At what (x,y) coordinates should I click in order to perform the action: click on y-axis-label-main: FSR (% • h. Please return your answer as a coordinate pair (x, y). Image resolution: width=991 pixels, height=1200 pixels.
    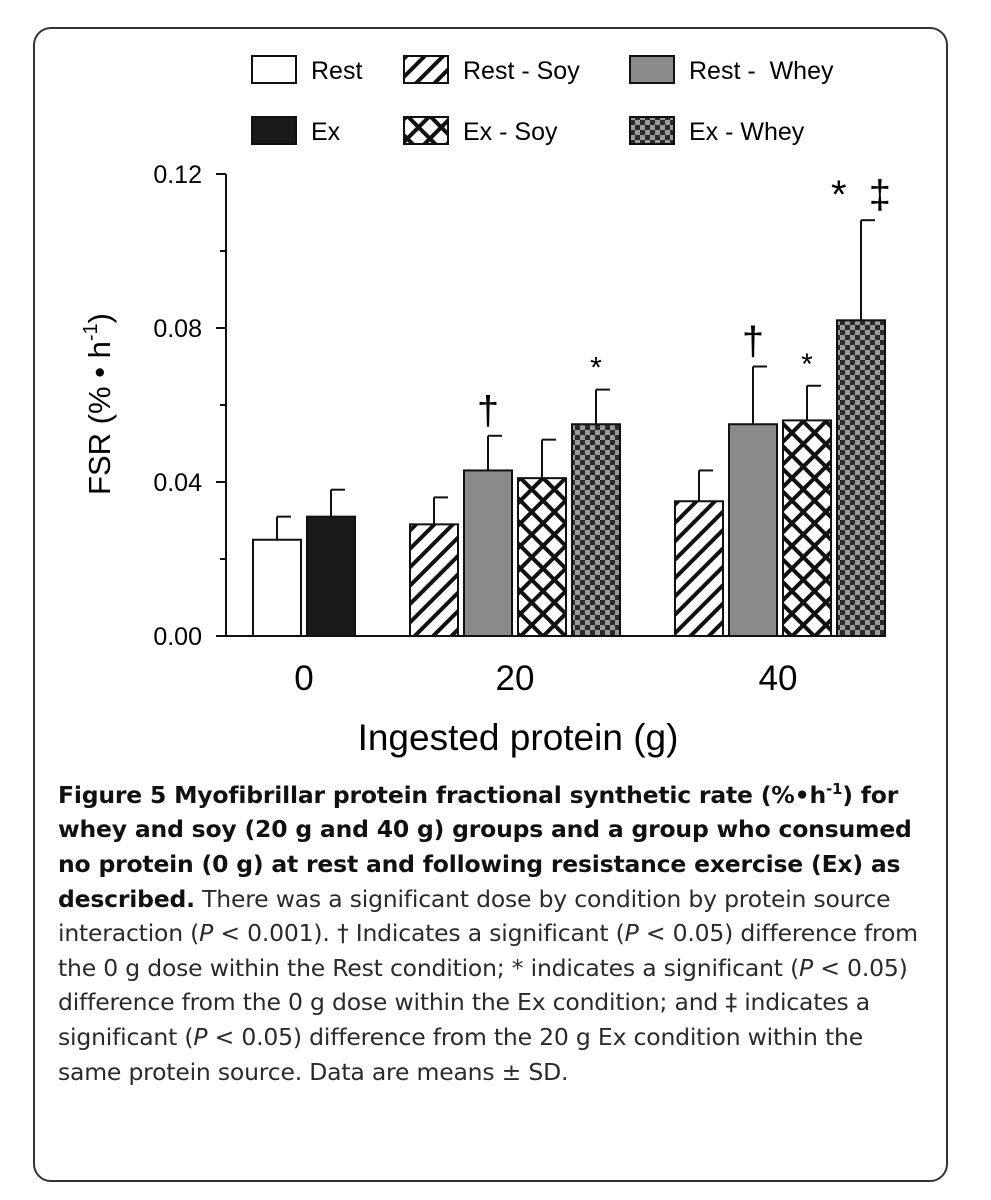
    Looking at the image, I should click on (99, 418).